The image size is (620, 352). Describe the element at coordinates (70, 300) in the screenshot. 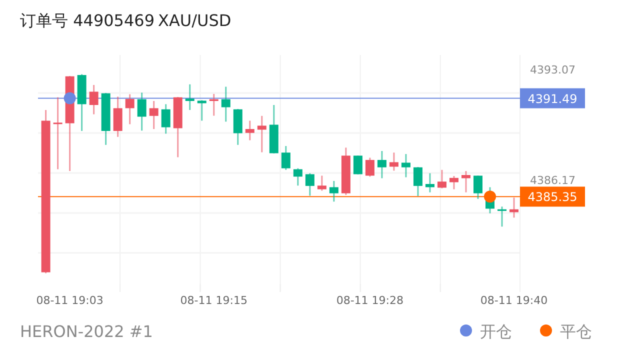

I see `x-tick-label: 08-11 19:03` at that location.